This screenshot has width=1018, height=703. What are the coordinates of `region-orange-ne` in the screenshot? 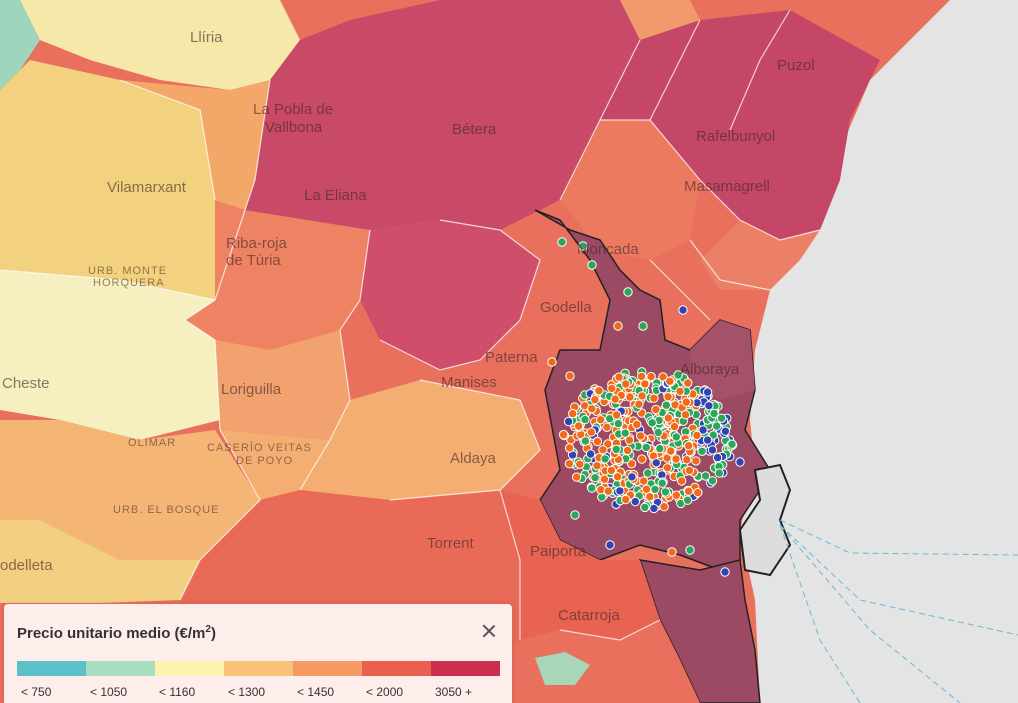 It's located at (195, 145).